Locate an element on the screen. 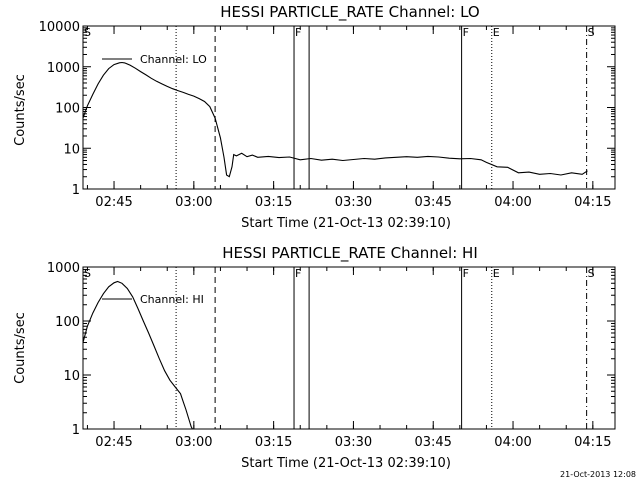  y-axis-label-lo: Counts/sec is located at coordinates (20, 110).